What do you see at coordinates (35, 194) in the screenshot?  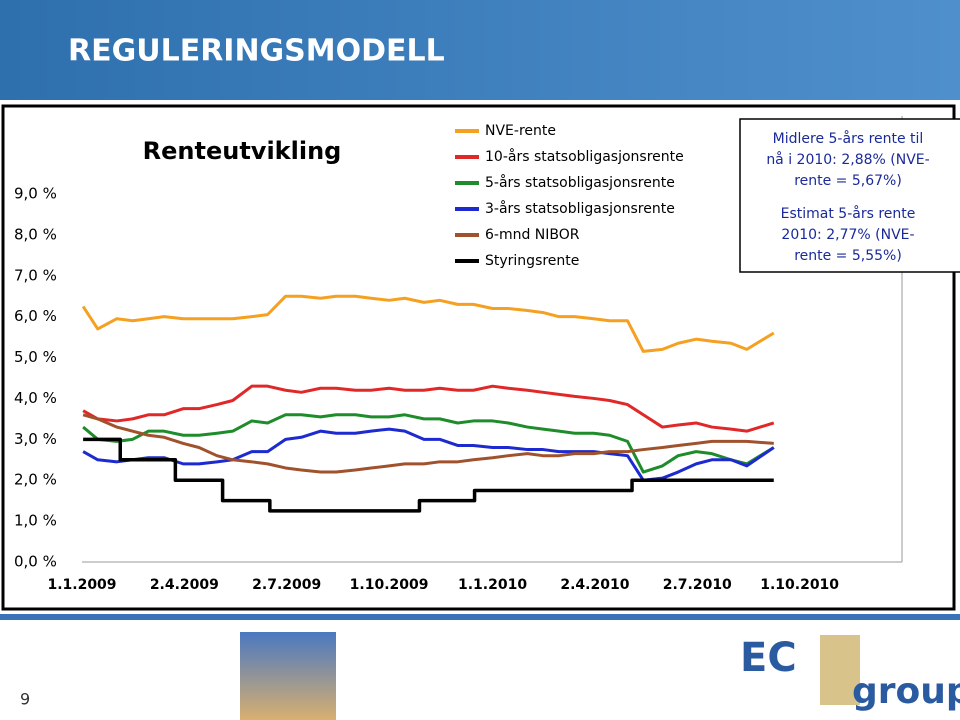 I see `y-tick-label: 9,0 %` at bounding box center [35, 194].